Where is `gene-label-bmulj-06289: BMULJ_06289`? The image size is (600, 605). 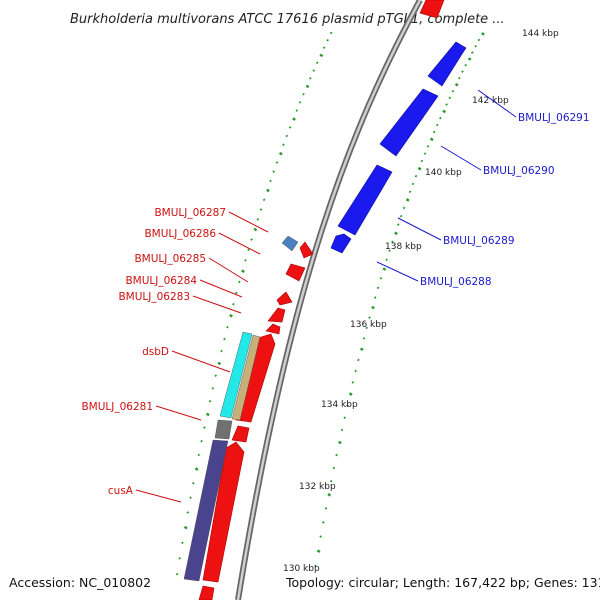 gene-label-bmulj-06289: BMULJ_06289 is located at coordinates (479, 241).